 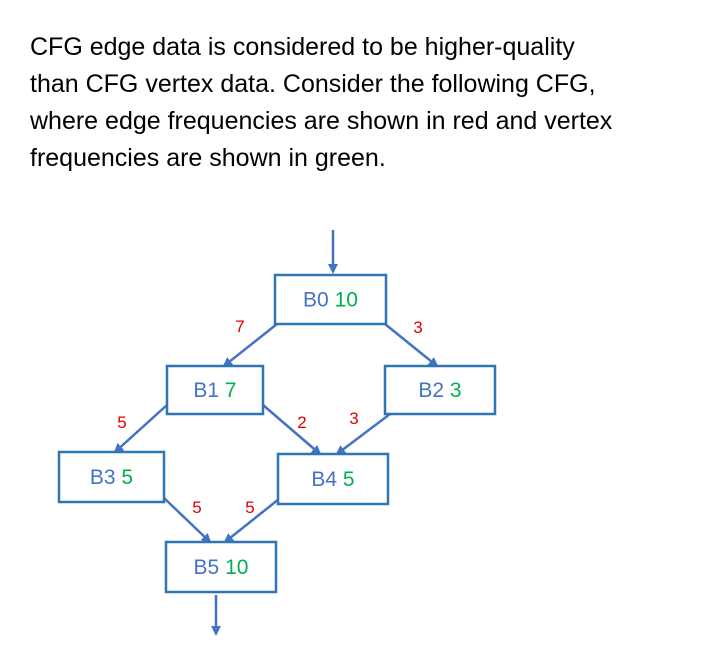 What do you see at coordinates (434, 390) in the screenshot?
I see `node-name: B2` at bounding box center [434, 390].